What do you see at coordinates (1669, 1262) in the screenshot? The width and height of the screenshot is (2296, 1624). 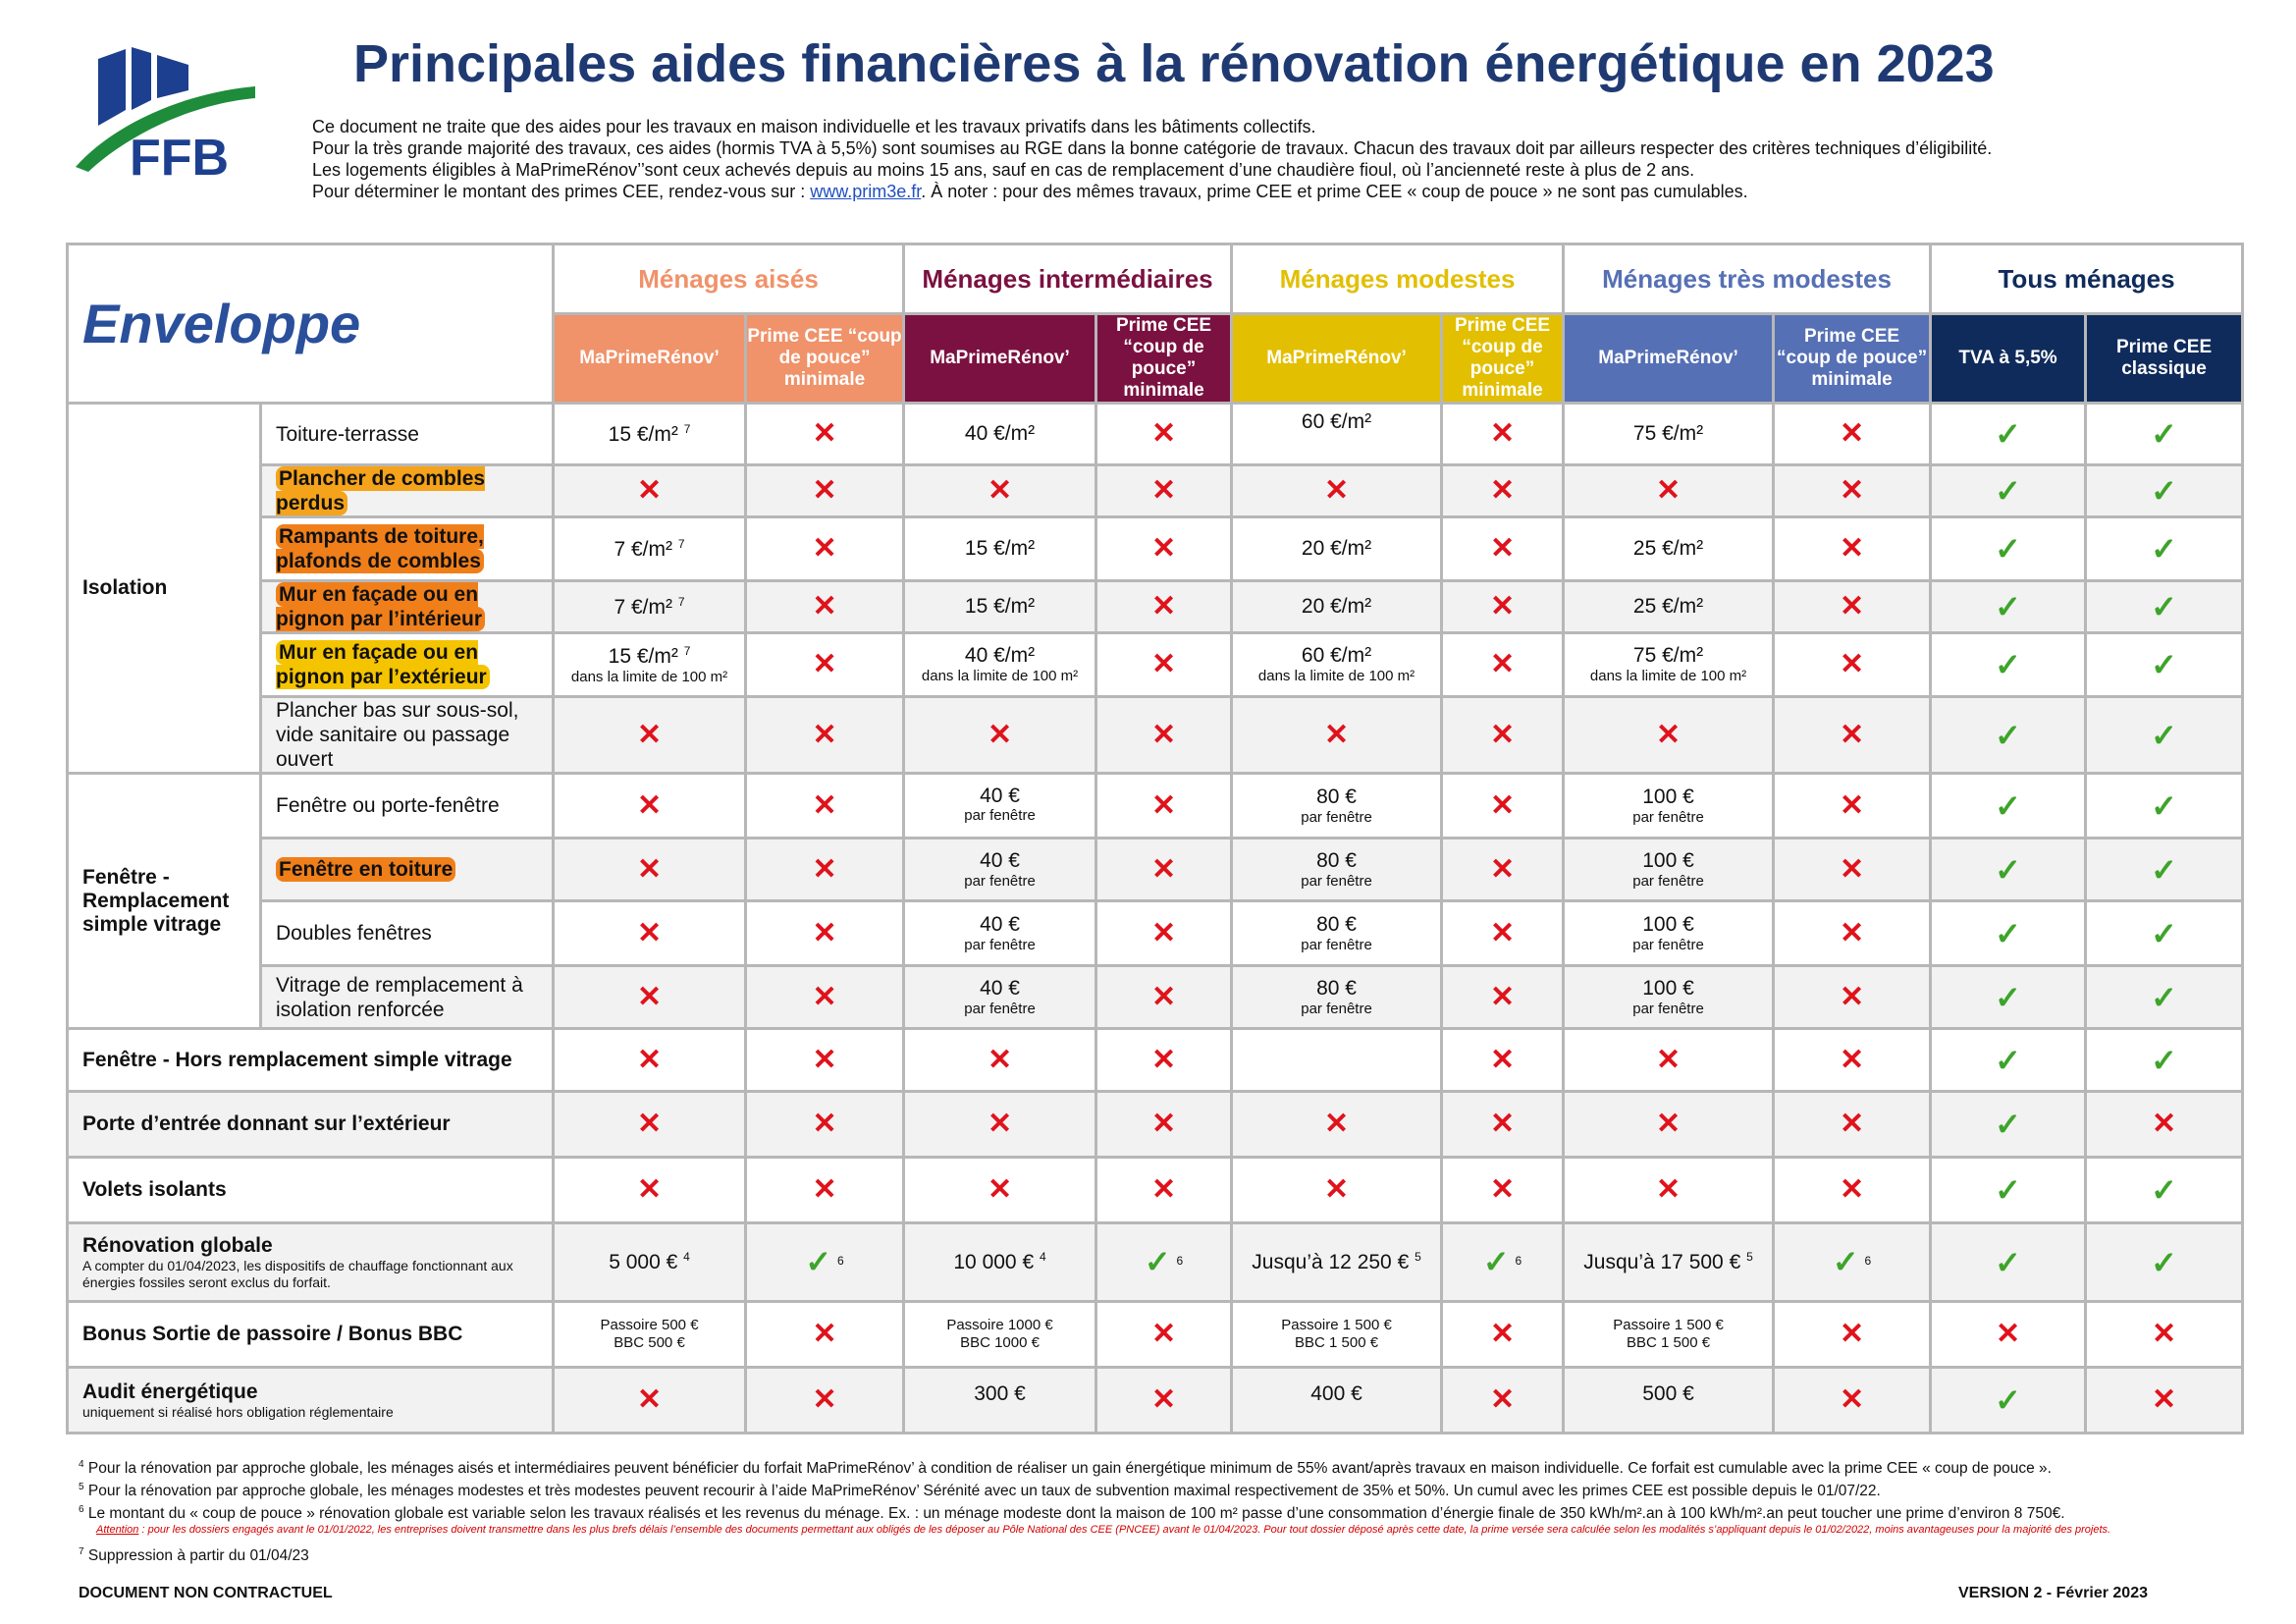 I see `cell-value: Jusqu’à 17 500 € 5` at bounding box center [1669, 1262].